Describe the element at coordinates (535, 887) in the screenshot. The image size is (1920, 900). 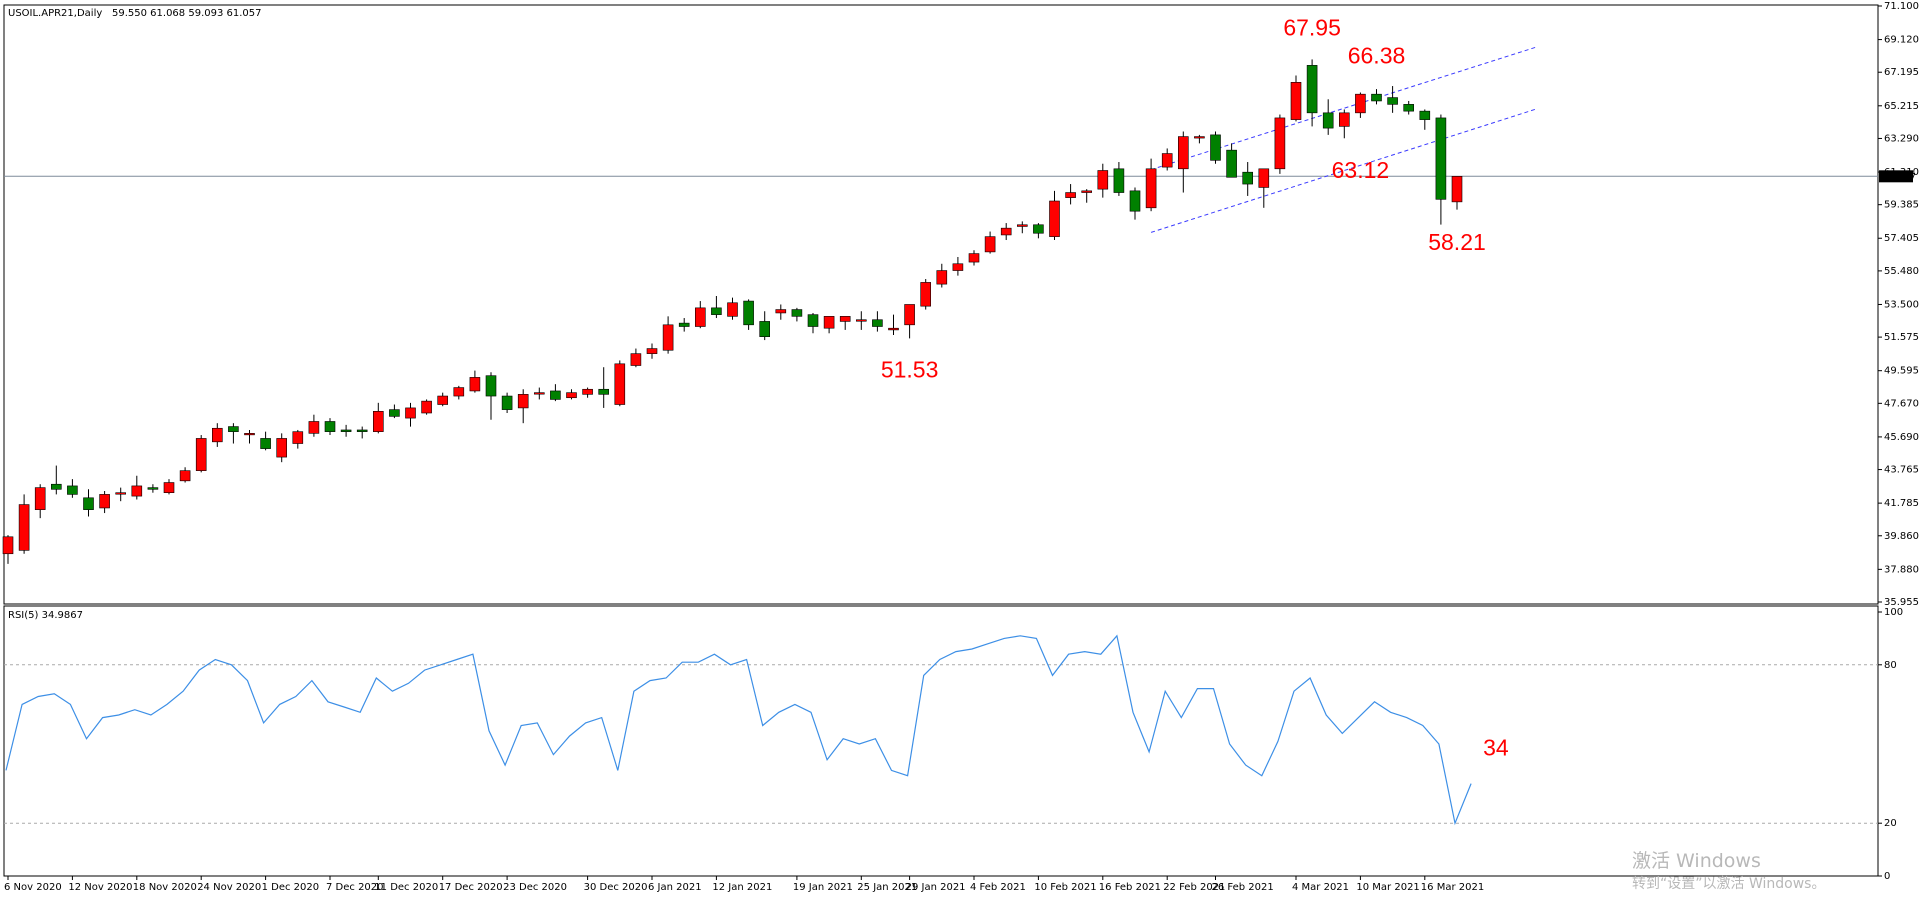
I see `x-tick-label: 23 Dec 2020` at that location.